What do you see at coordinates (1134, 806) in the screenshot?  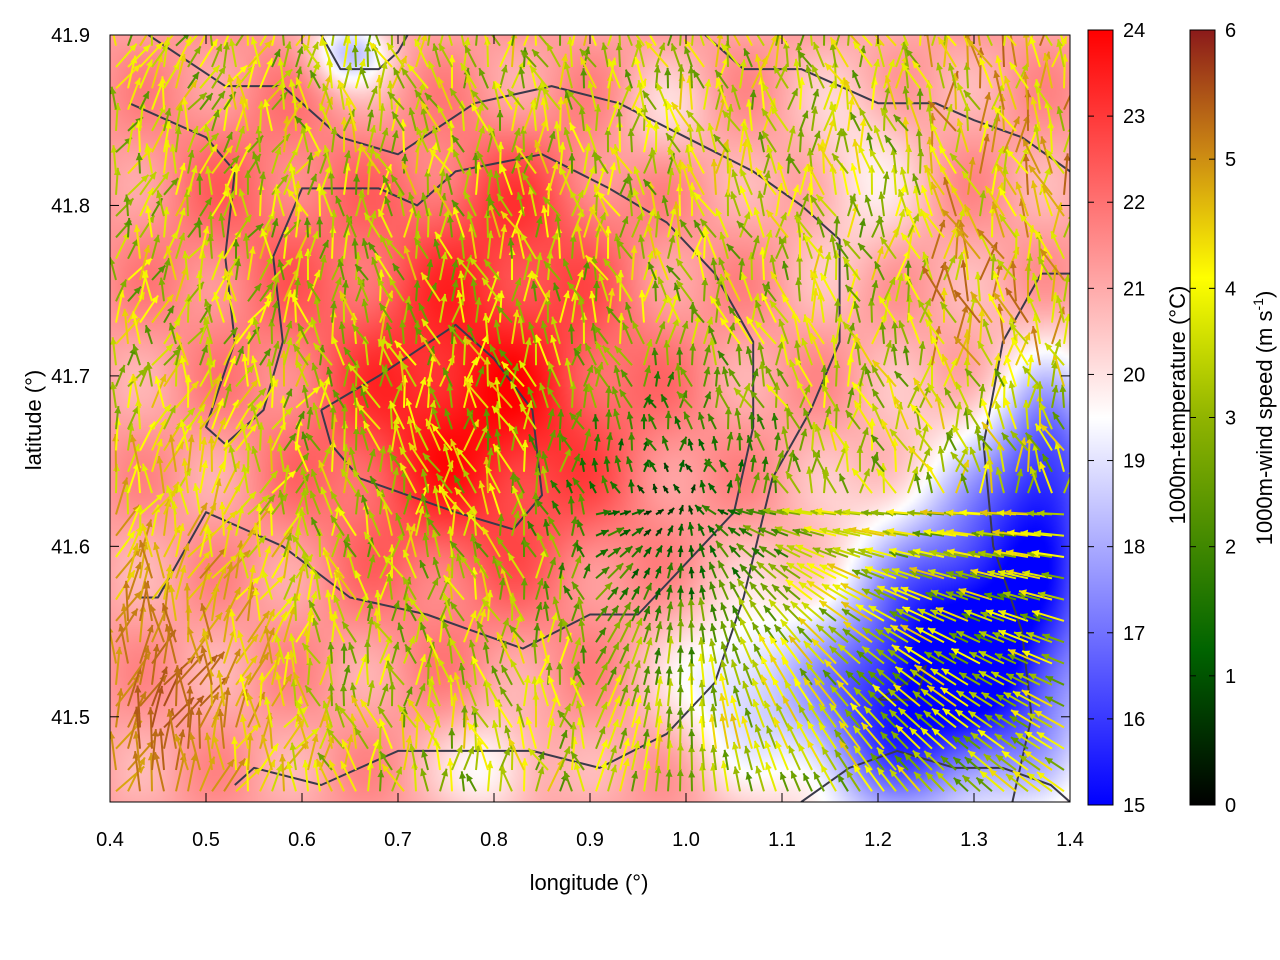 I see `colorbar-tick-label: 15` at bounding box center [1134, 806].